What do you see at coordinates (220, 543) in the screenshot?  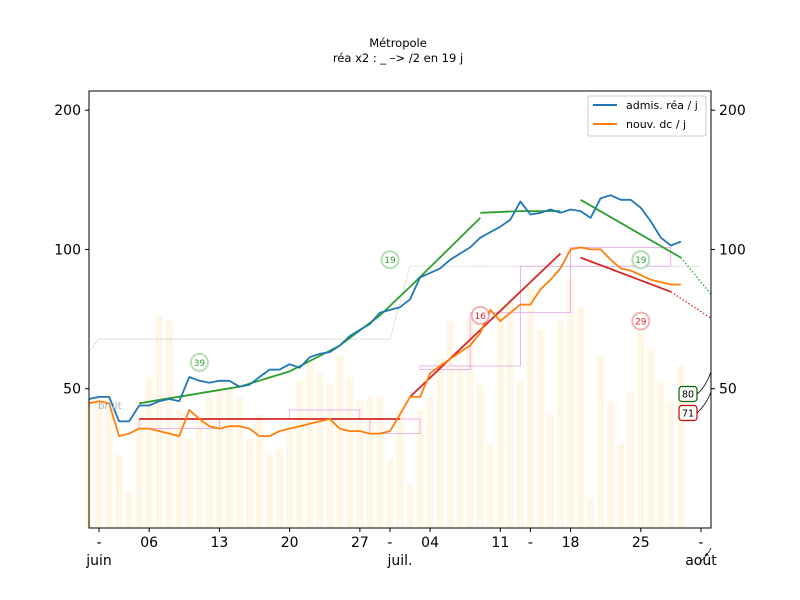 I see `x-tick-label: 13` at bounding box center [220, 543].